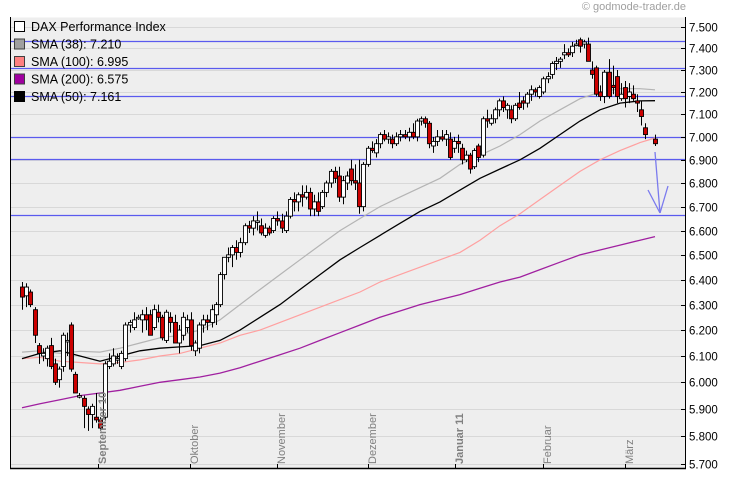 The width and height of the screenshot is (730, 481). What do you see at coordinates (630, 452) in the screenshot?
I see `x-tick-label: März` at bounding box center [630, 452].